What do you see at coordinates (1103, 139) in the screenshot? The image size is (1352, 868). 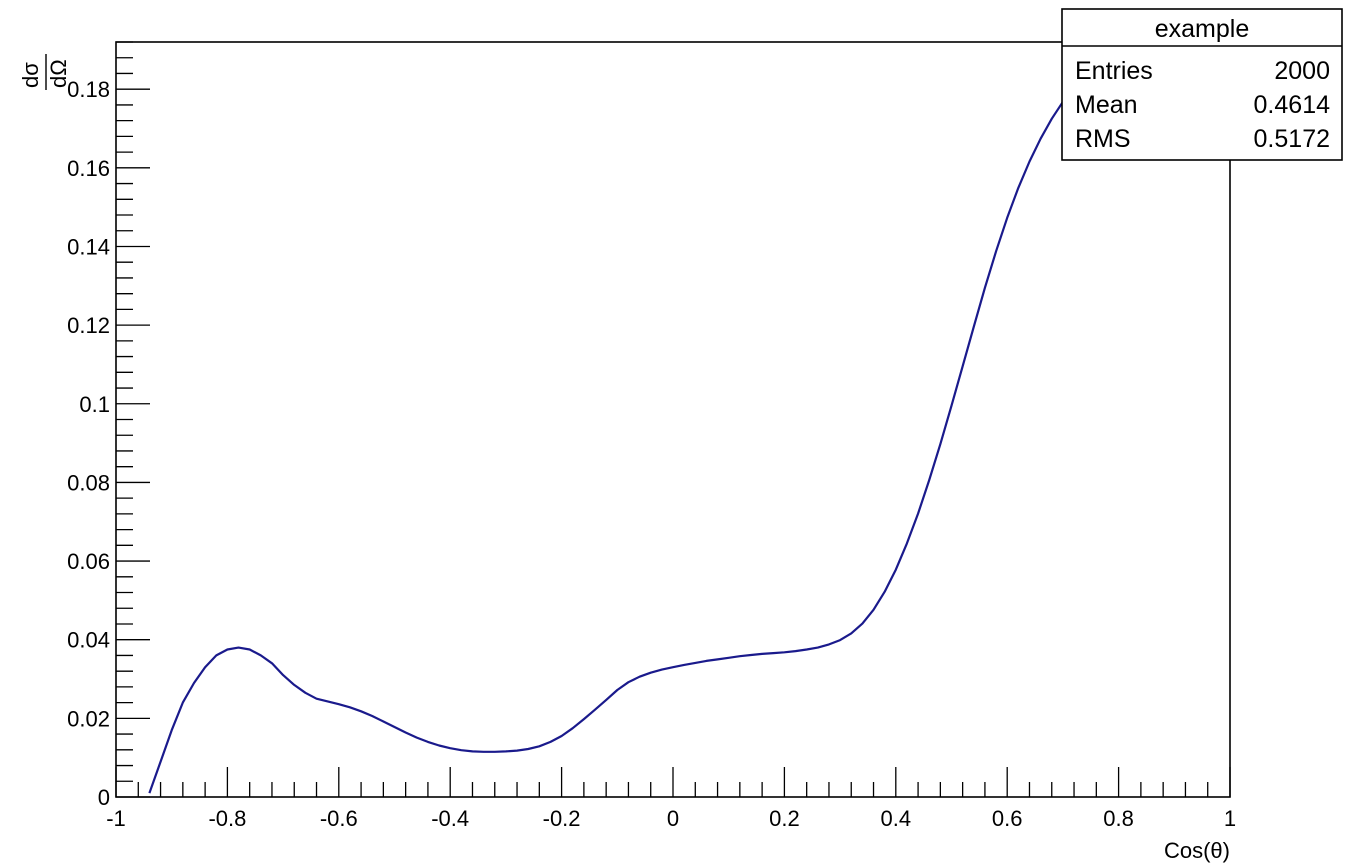 I see `stats-rms-label: RMS` at bounding box center [1103, 139].